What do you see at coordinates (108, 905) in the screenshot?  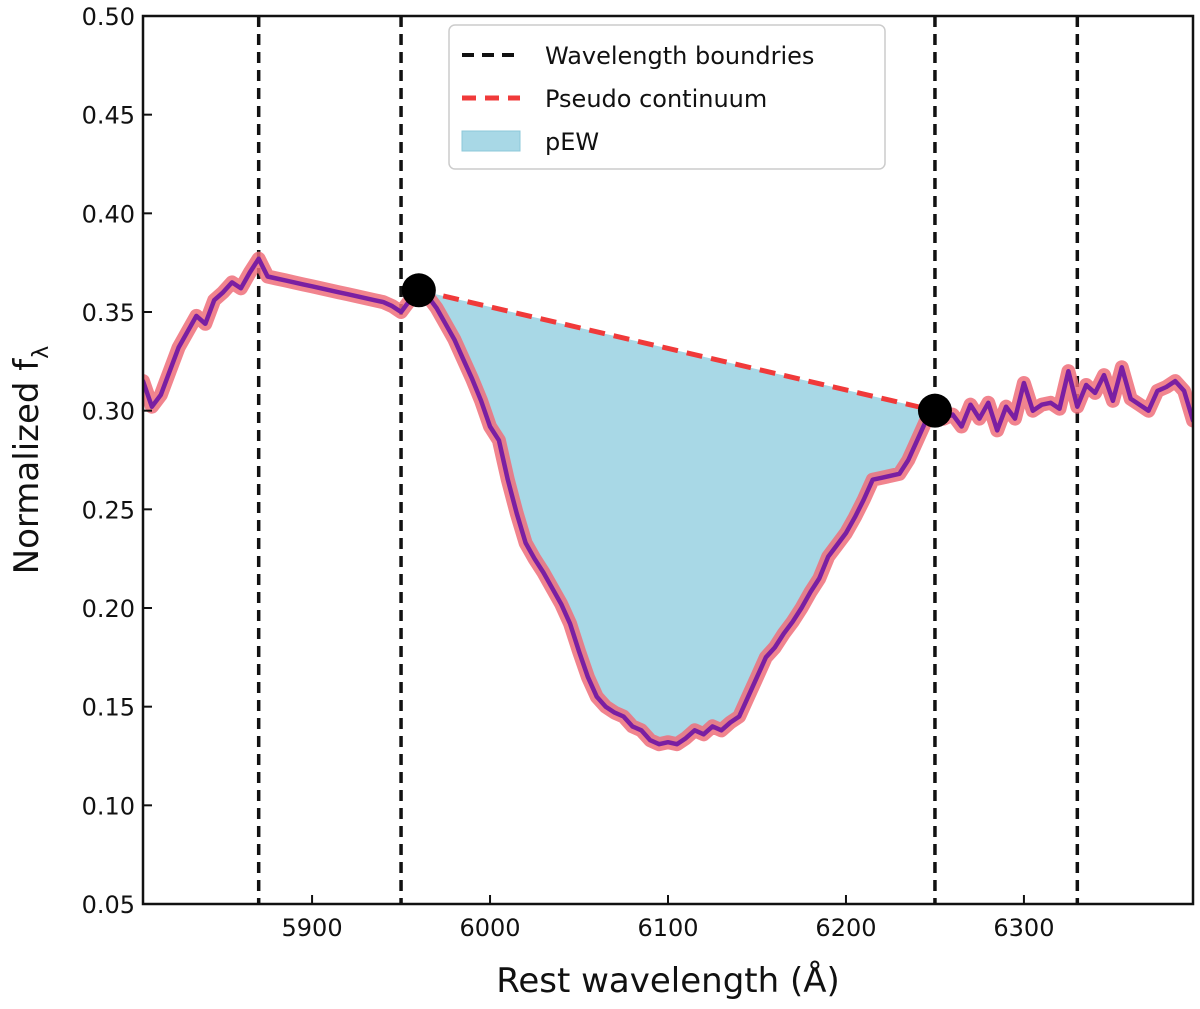 I see `y-tick-label-0: 0.05` at bounding box center [108, 905].